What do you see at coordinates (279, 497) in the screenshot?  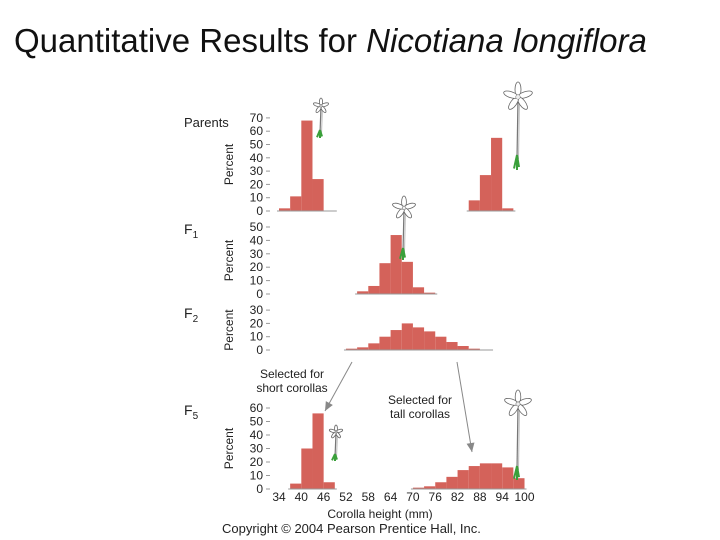 I see `x-tick-label: 34` at bounding box center [279, 497].